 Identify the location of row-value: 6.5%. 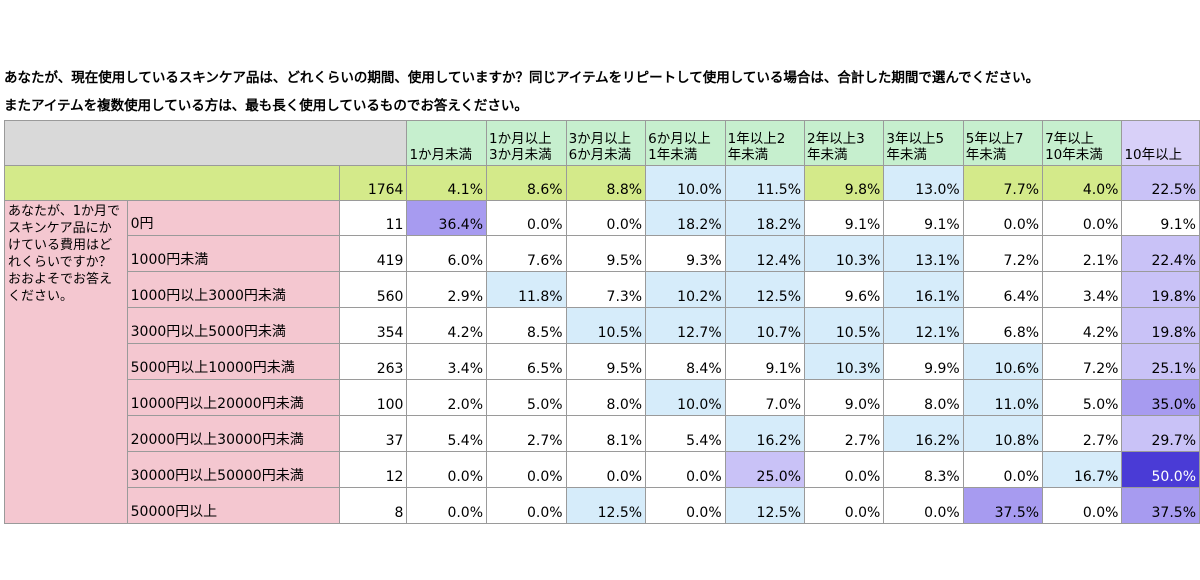
(526, 361).